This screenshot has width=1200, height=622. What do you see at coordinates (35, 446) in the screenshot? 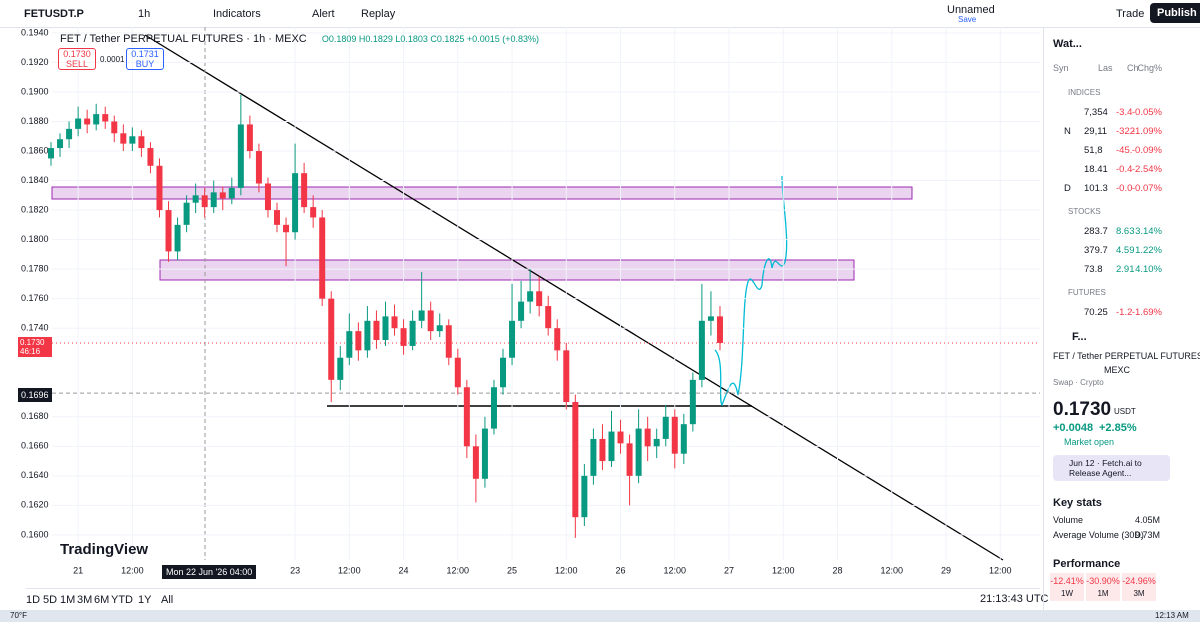
I see `y-tick-label: 0.1660` at bounding box center [35, 446].